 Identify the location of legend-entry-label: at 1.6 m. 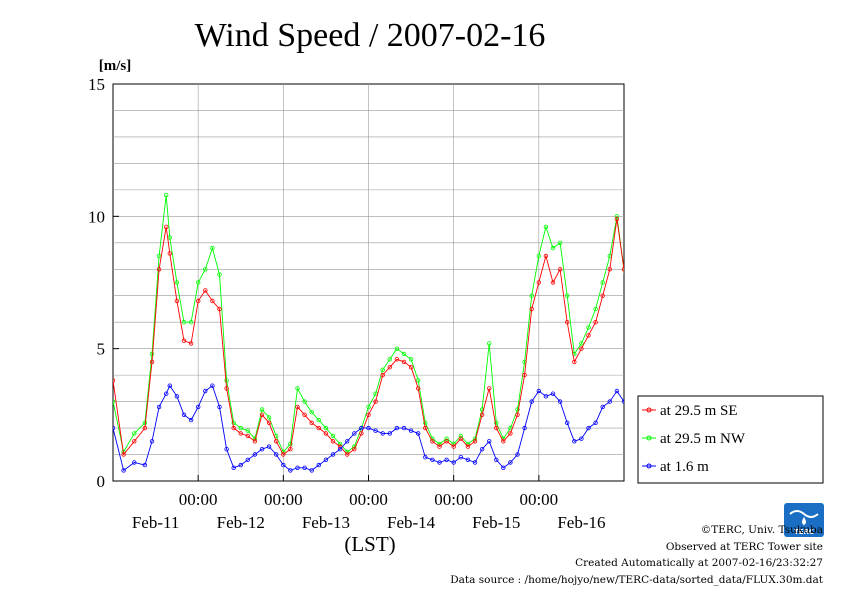
(684, 467).